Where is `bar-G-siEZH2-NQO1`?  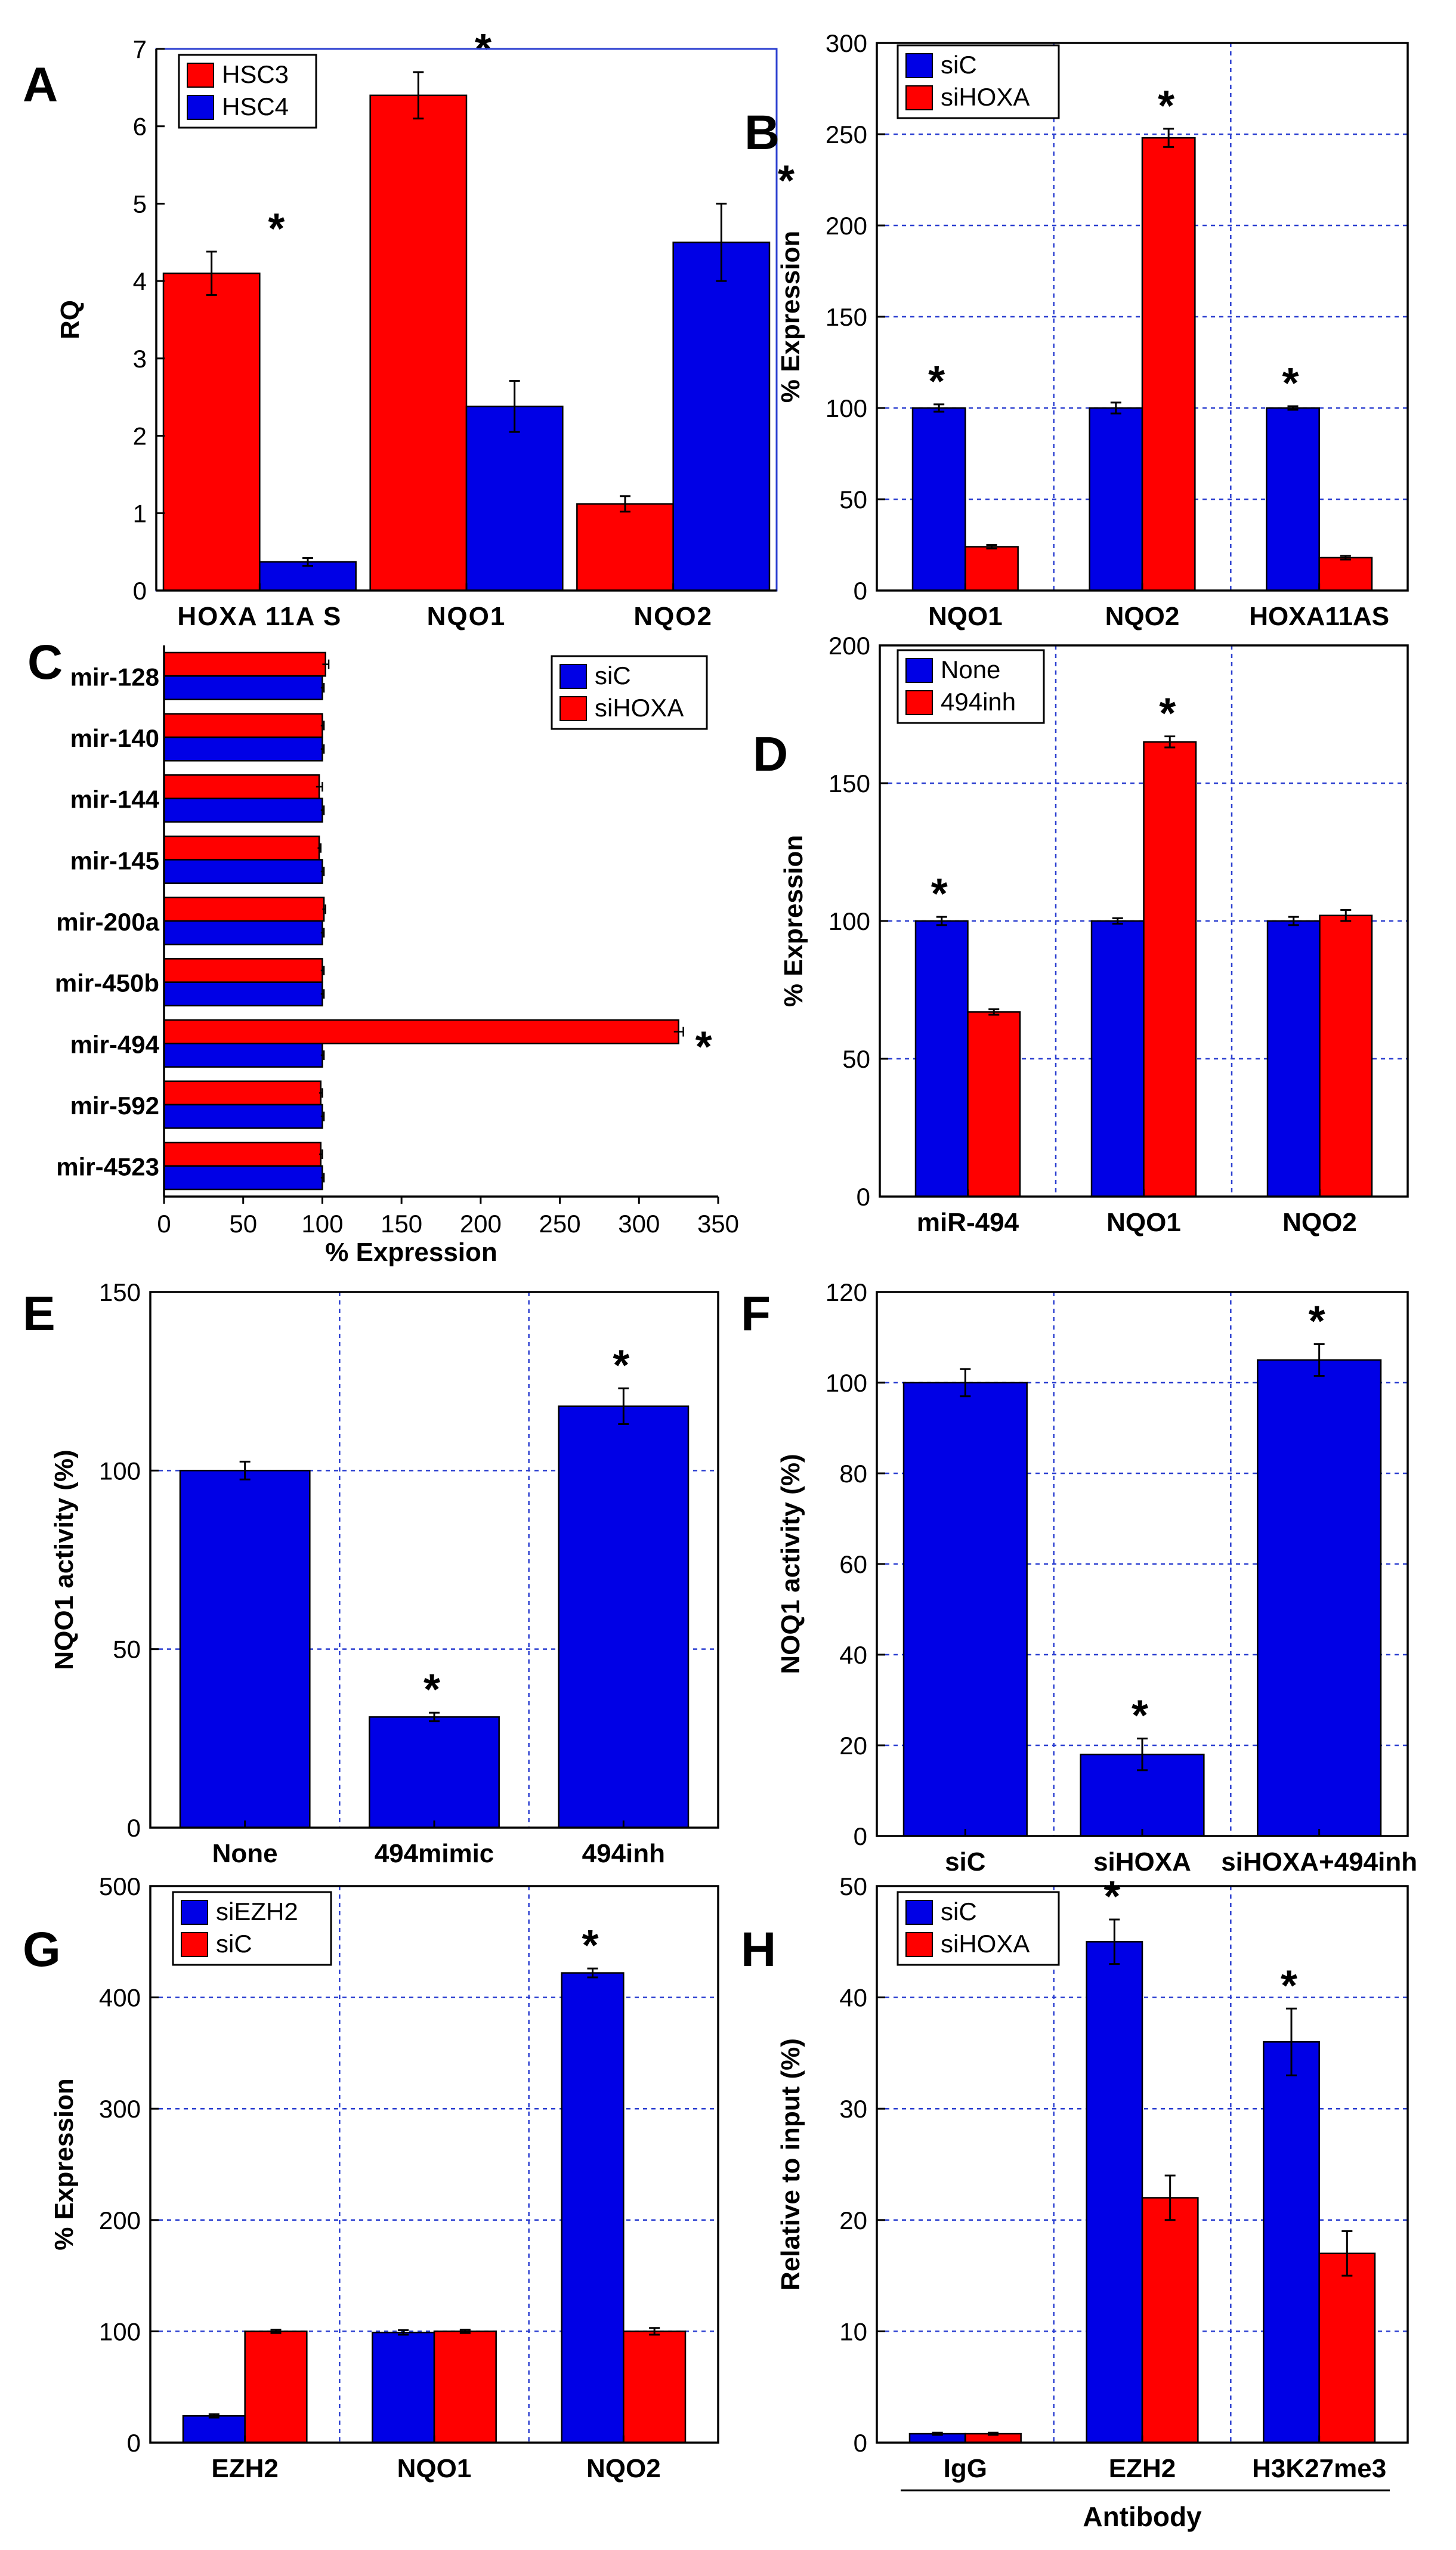 bar-G-siEZH2-NQO1 is located at coordinates (403, 2388).